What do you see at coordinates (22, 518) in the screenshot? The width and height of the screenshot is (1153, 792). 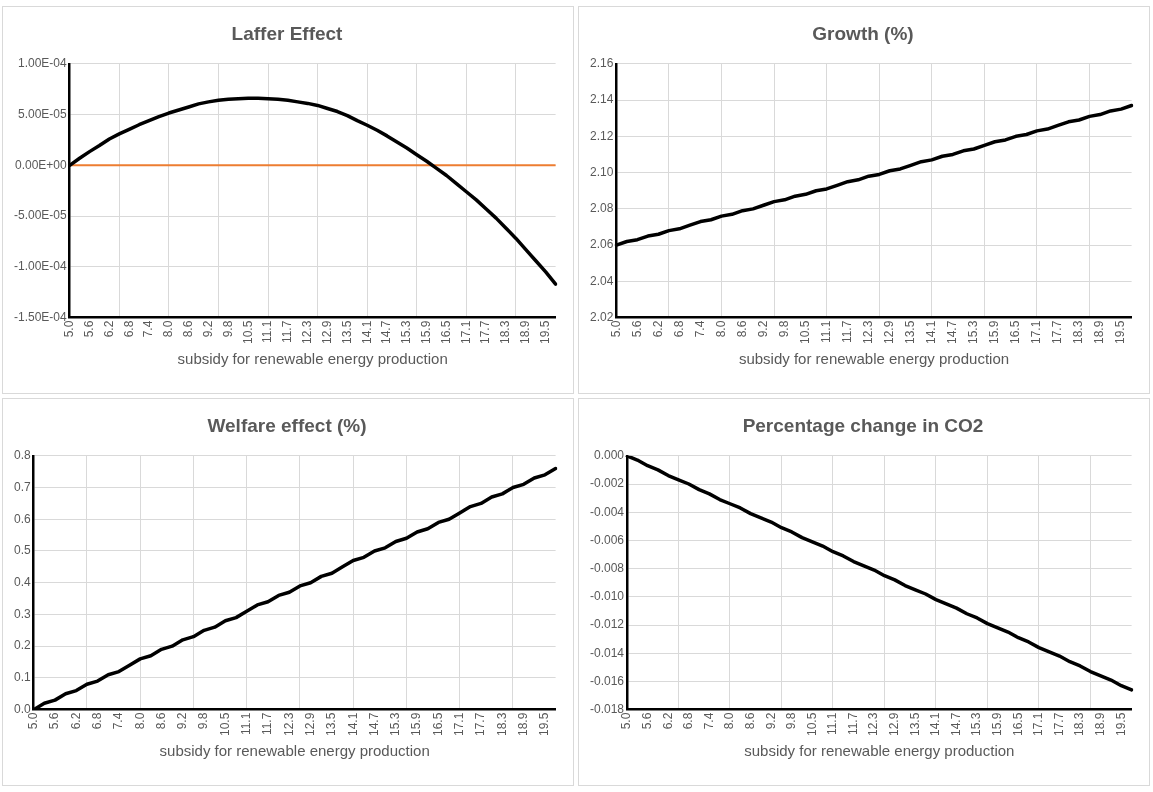 I see `y-tick-label: 0.6` at bounding box center [22, 518].